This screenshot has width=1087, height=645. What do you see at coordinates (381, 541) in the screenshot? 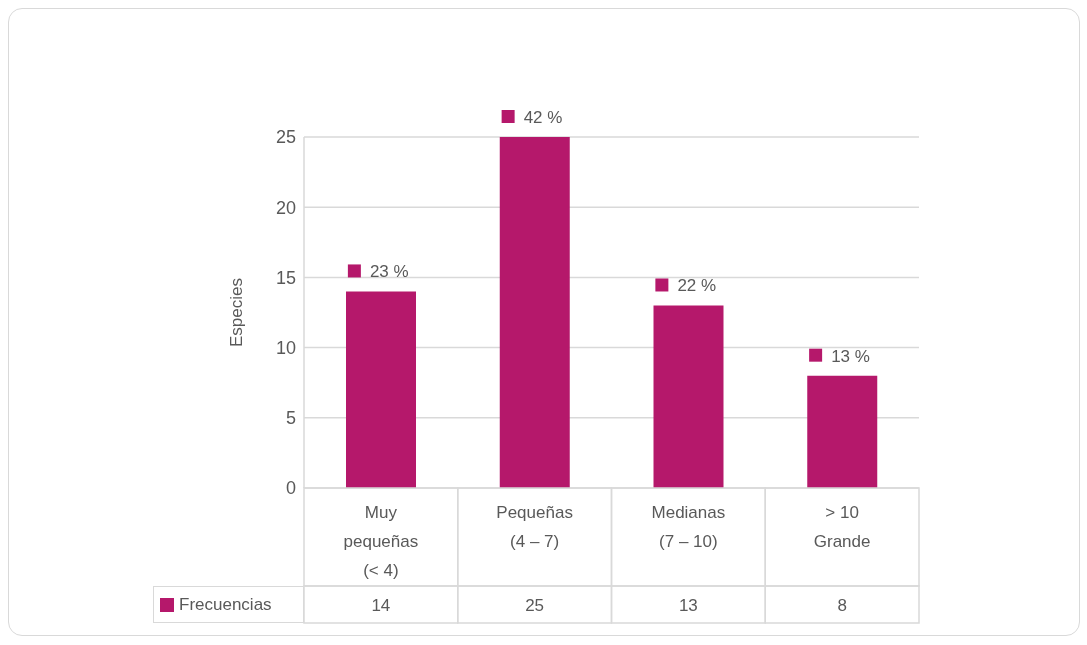
I see `x-tick-label: Muy pequeñas (< 4)` at bounding box center [381, 541].